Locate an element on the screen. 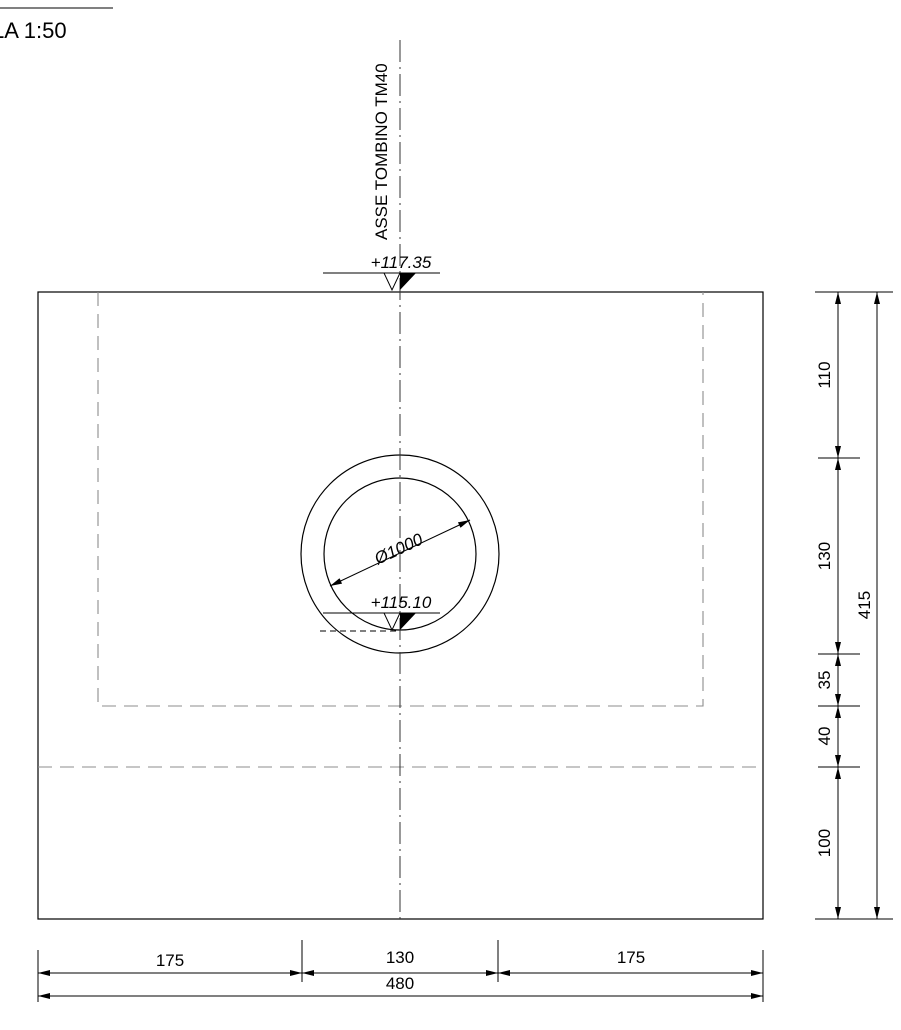 This screenshot has height=1030, width=901. h-dim-label-left: 175 is located at coordinates (170, 960).